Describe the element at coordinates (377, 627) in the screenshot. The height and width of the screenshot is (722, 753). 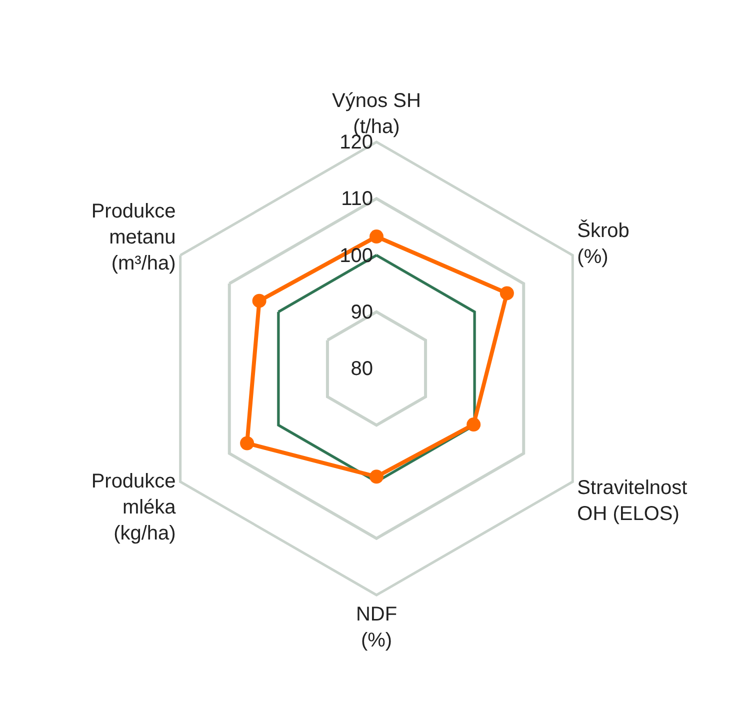
I see `spoke-label: NDF (%)` at that location.